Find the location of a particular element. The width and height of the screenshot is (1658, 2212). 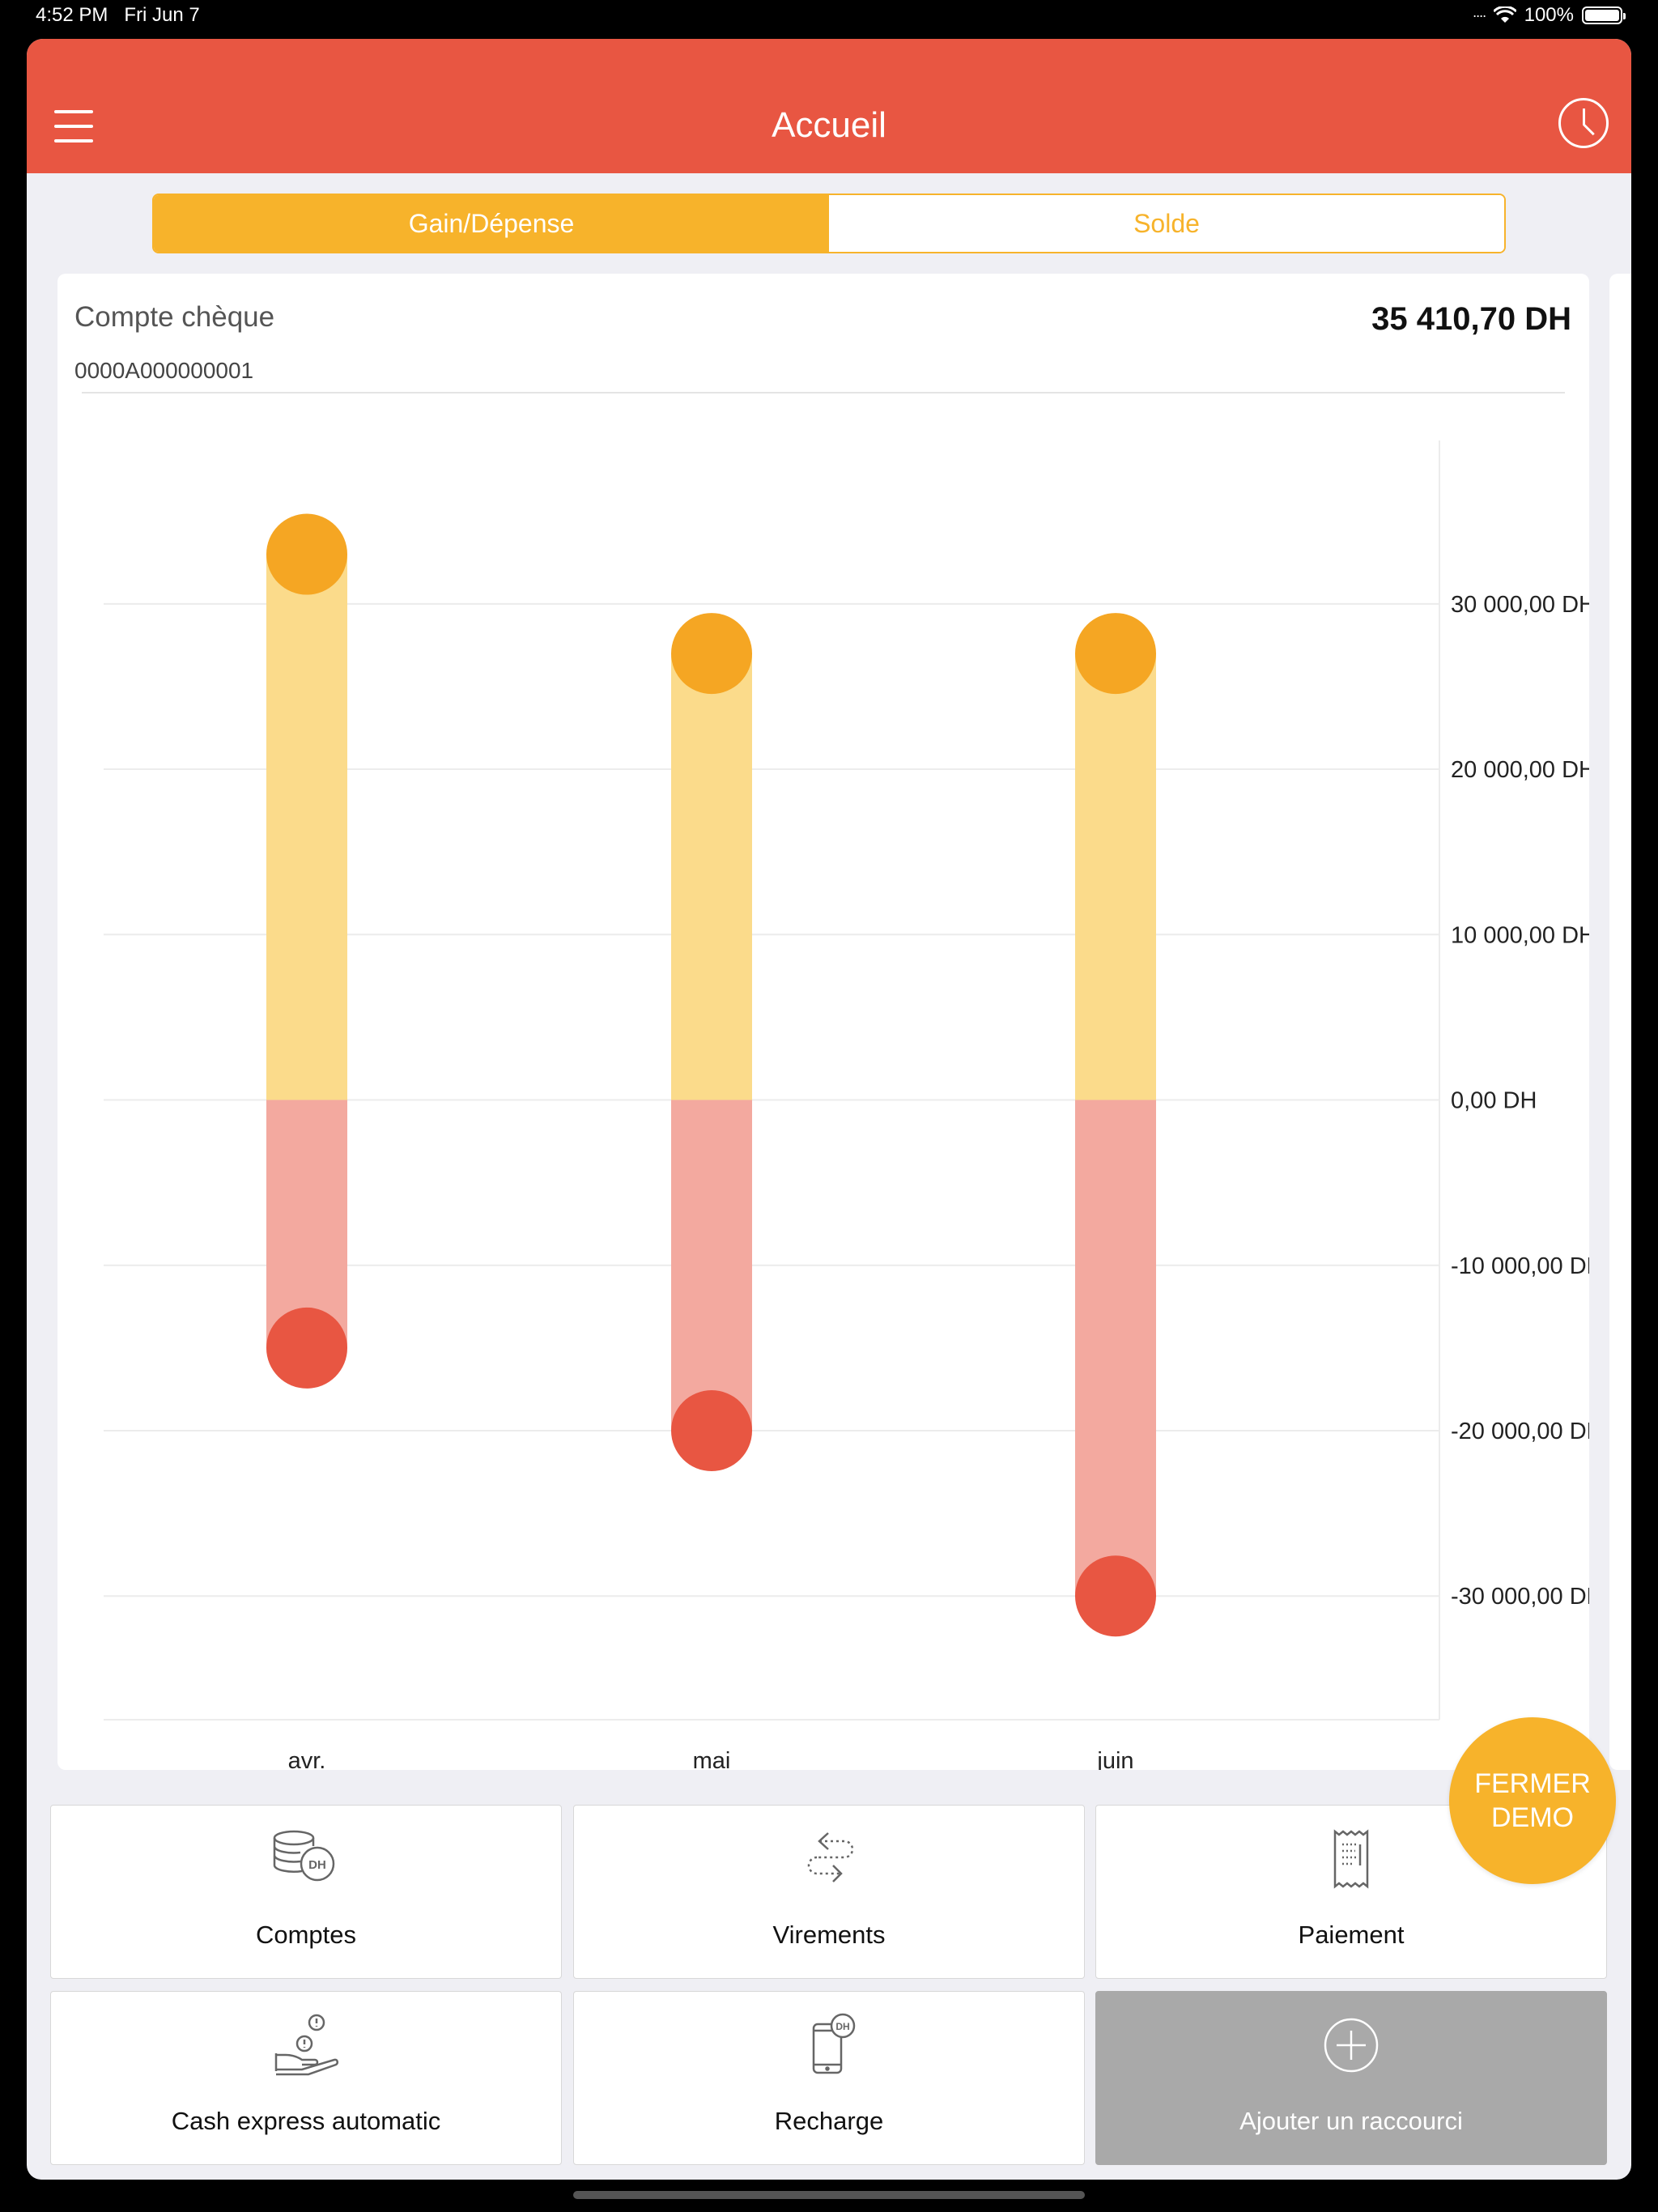

shortcut-cash-express: Cash express automatic is located at coordinates (306, 2078).